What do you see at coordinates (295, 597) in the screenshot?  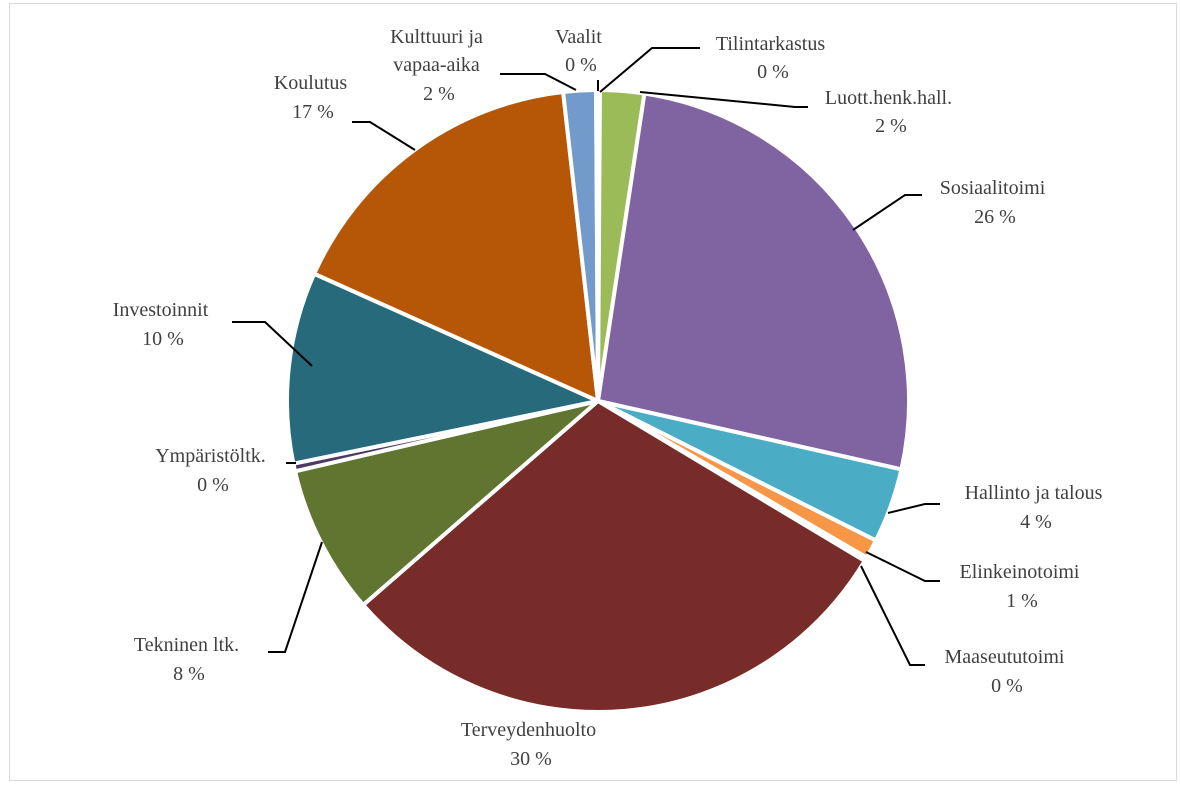 I see `leader-tekninen` at bounding box center [295, 597].